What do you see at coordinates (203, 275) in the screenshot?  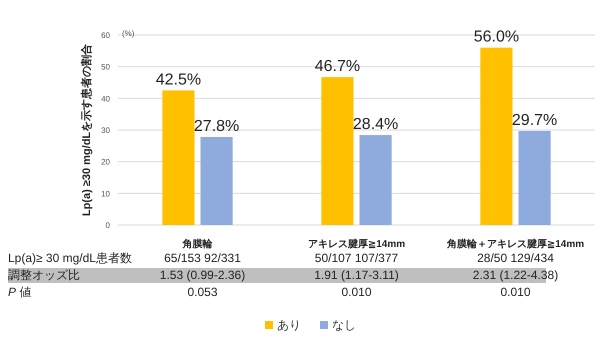 I see `text: 1.53 (0.99-2.36)` at bounding box center [203, 275].